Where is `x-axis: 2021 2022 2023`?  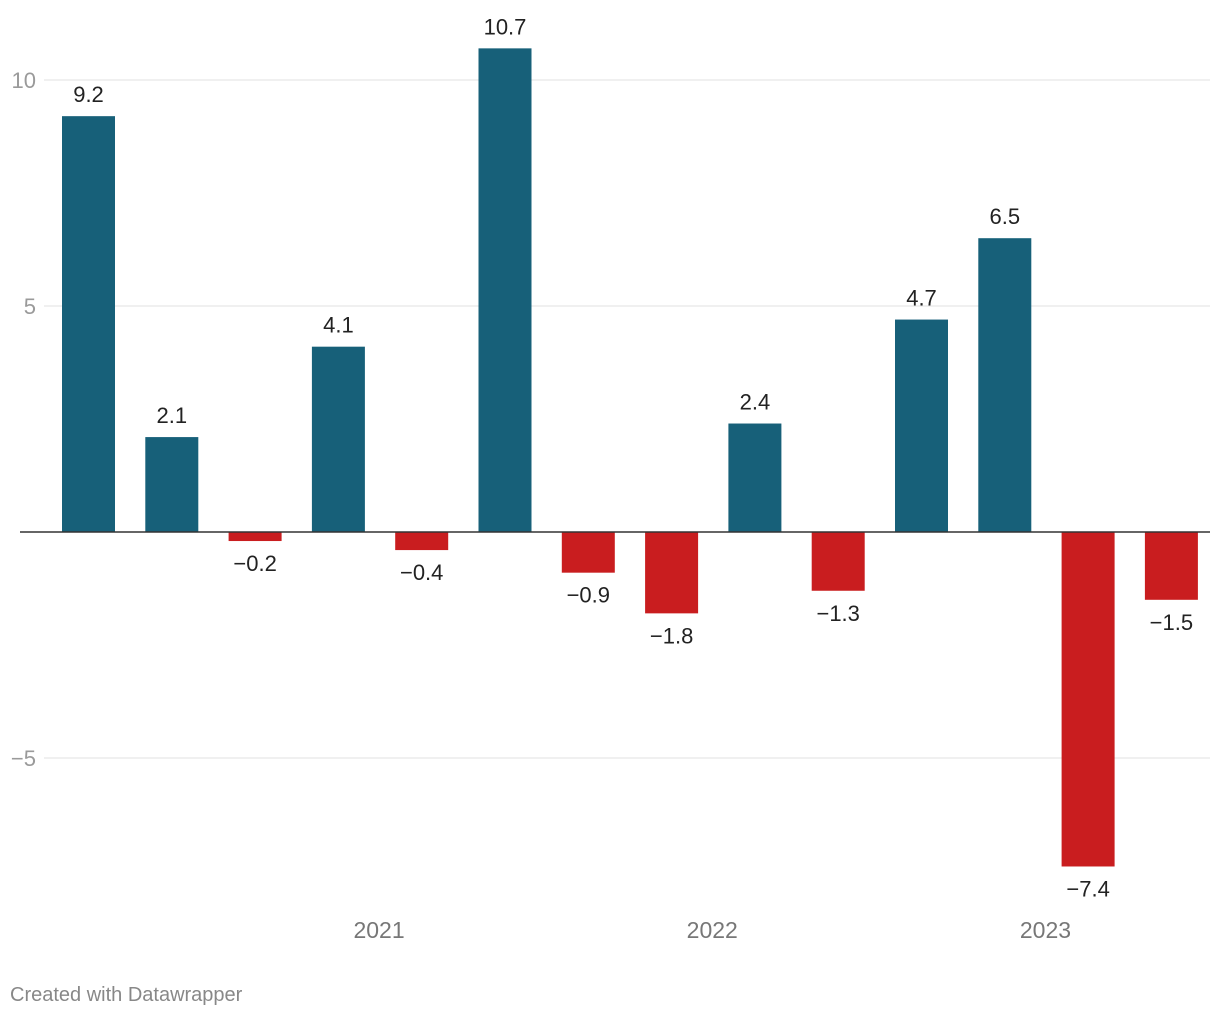
x-axis: 2021 2022 2023 is located at coordinates (712, 930).